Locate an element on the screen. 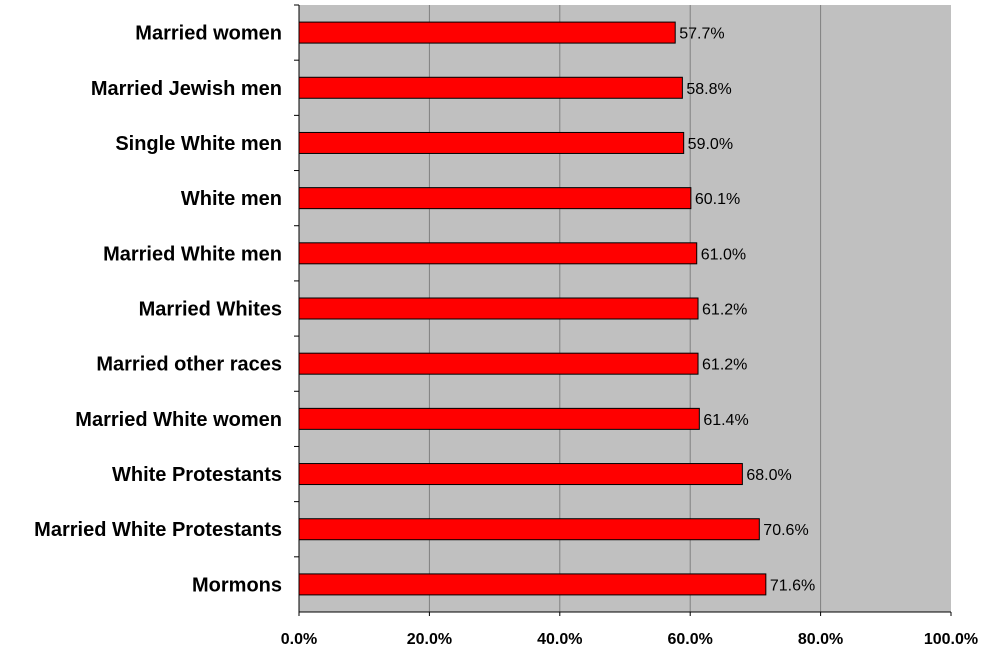  data-label: 70.6% is located at coordinates (785, 530).